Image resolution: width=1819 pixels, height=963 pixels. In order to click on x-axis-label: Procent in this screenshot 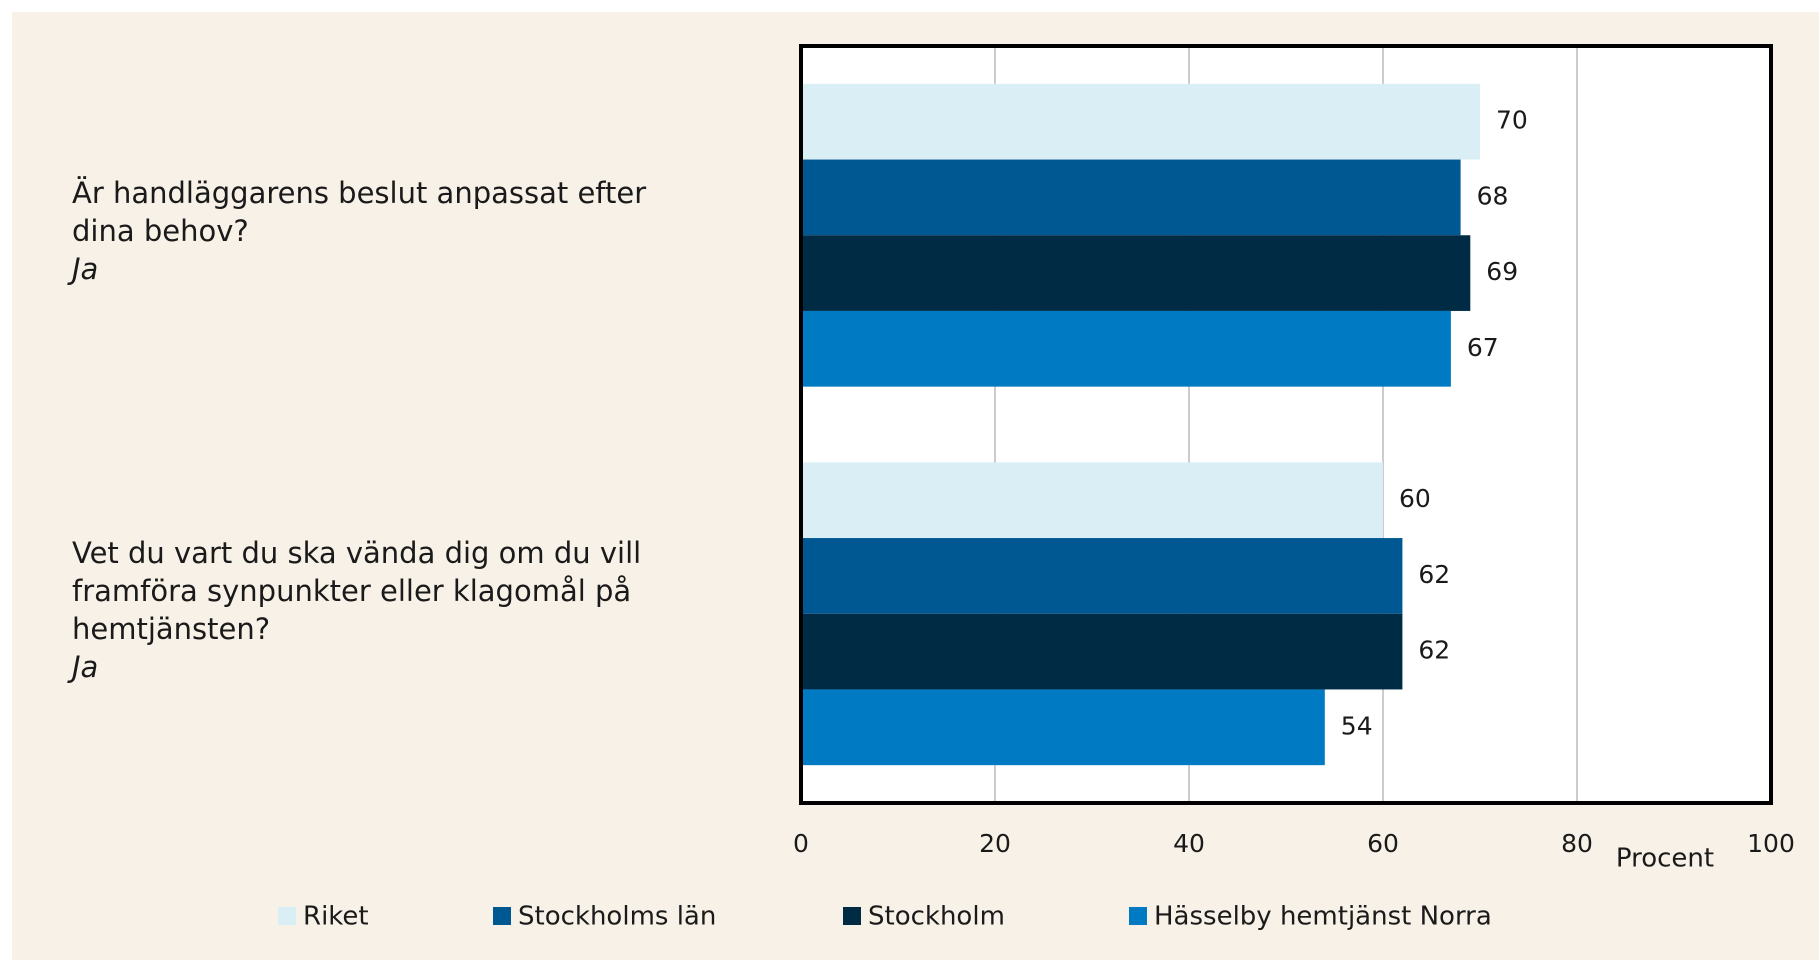, I will do `click(1665, 859)`.